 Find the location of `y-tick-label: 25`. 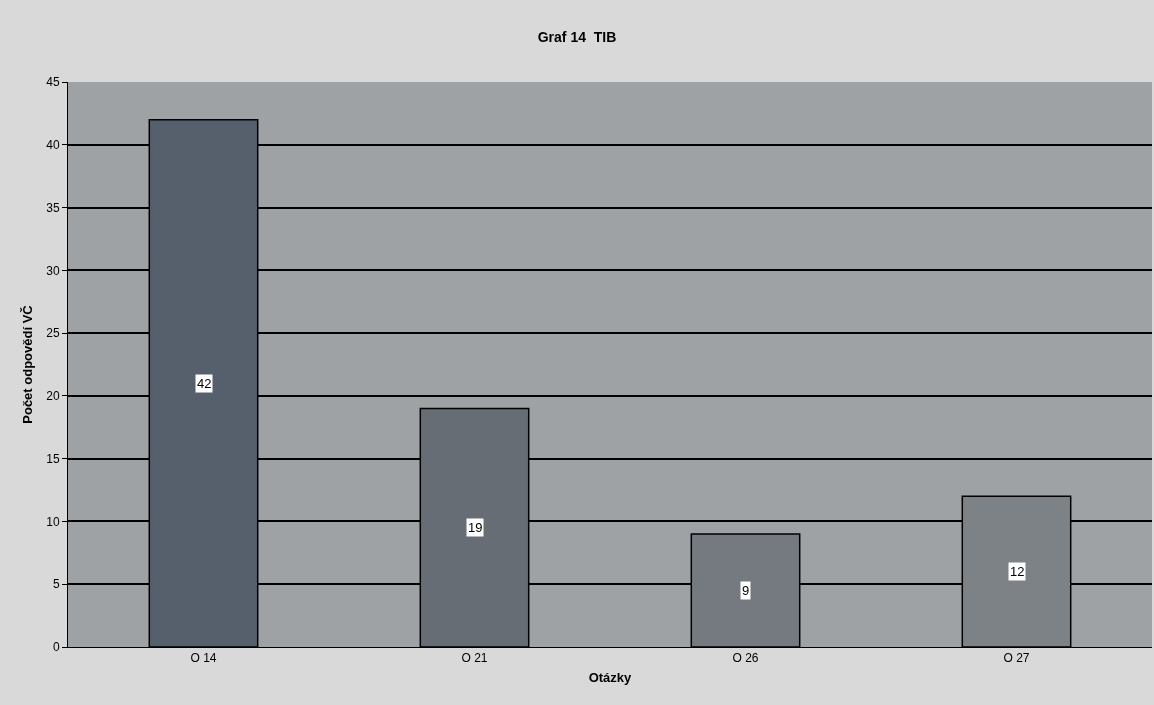

y-tick-label: 25 is located at coordinates (53, 333).